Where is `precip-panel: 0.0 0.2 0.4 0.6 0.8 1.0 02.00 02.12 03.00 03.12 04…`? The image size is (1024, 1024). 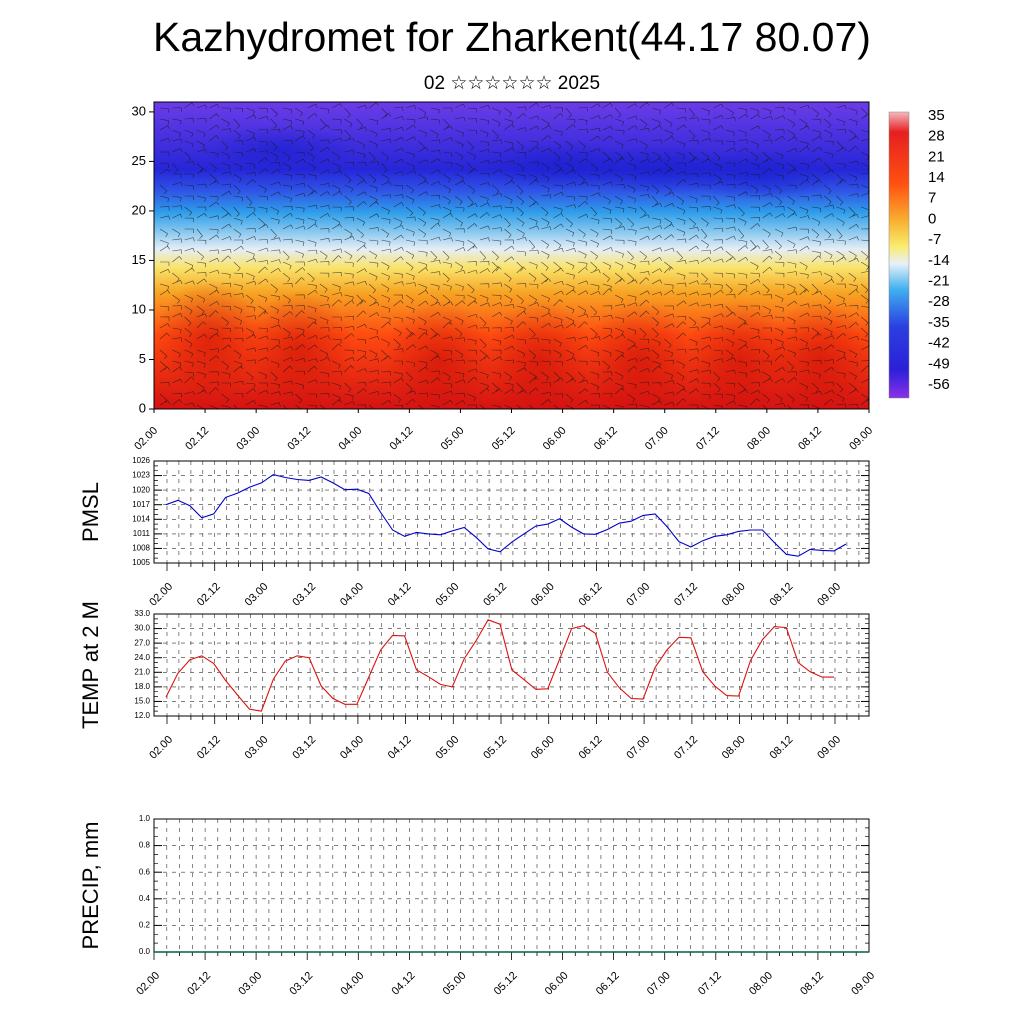 precip-panel: 0.0 0.2 0.4 0.6 0.8 1.0 02.00 02.12 03.00 03.12 04… is located at coordinates (477, 906).